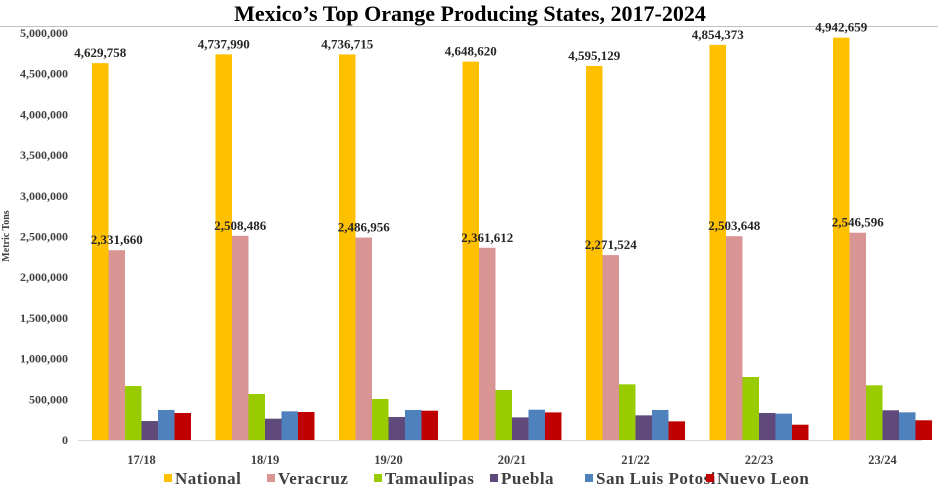  What do you see at coordinates (141, 460) in the screenshot?
I see `x-tick-label: 17/18` at bounding box center [141, 460].